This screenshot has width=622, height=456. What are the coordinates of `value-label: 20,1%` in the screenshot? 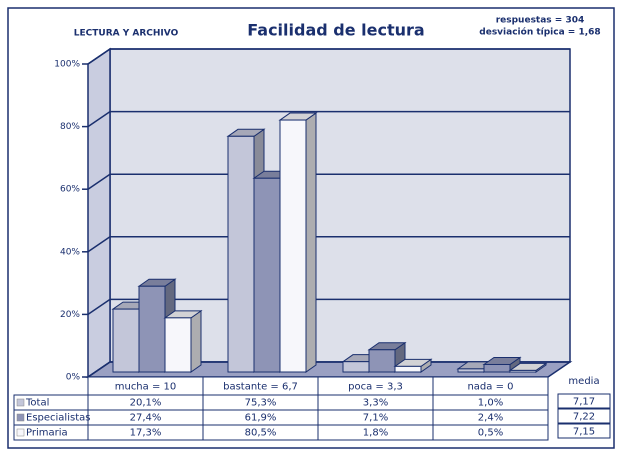 It's located at (146, 403).